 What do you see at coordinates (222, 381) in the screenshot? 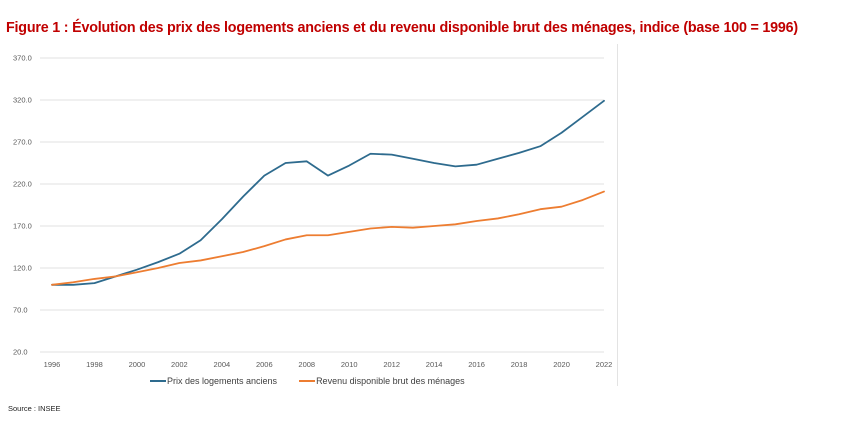
I see `legend-label-prix: Prix des logements anciens` at bounding box center [222, 381].